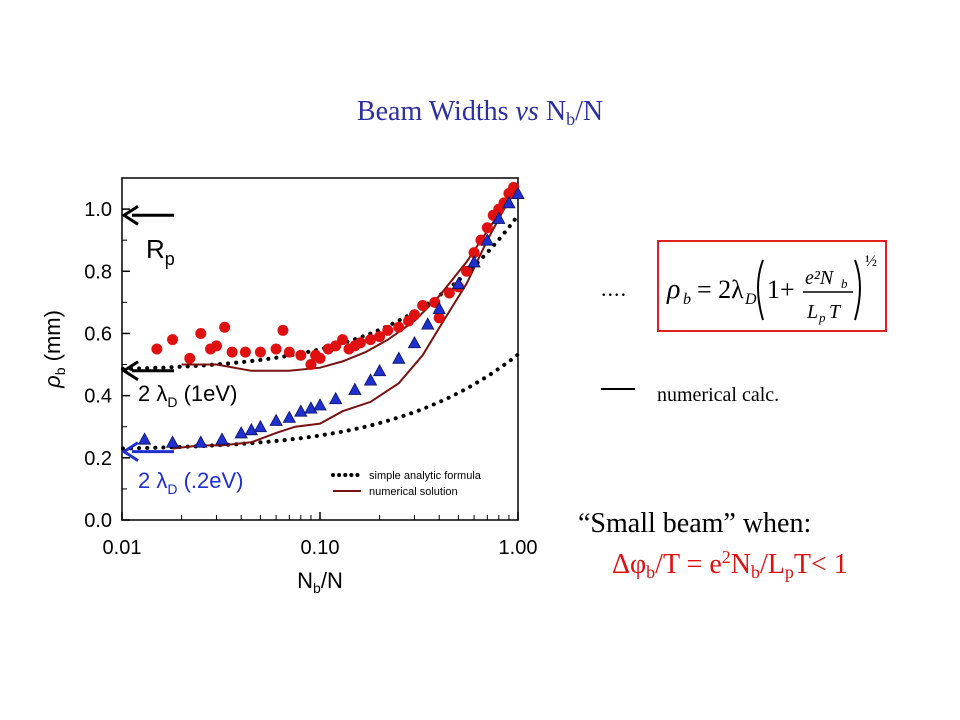  Describe the element at coordinates (130, 371) in the screenshot. I see `lambda-1ev-arrow-head` at that location.